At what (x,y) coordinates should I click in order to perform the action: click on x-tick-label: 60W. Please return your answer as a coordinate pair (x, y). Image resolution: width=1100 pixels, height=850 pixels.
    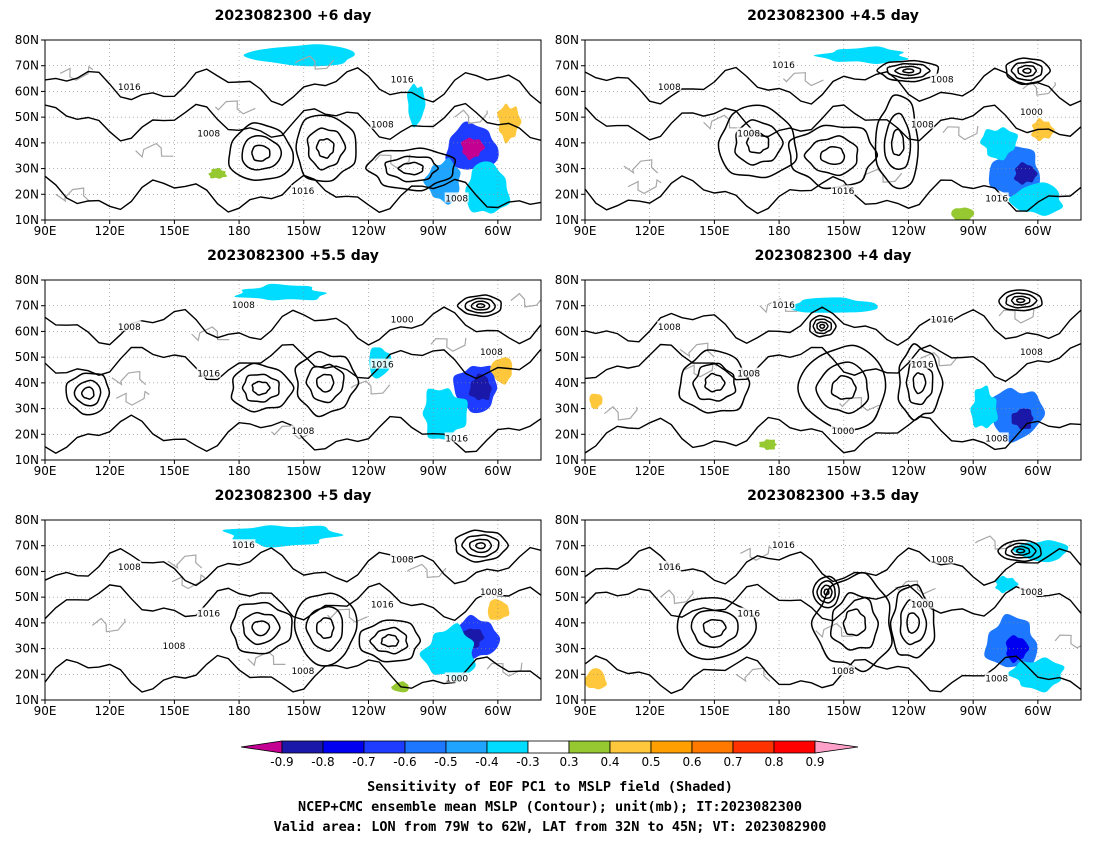
    Looking at the image, I should click on (1037, 711).